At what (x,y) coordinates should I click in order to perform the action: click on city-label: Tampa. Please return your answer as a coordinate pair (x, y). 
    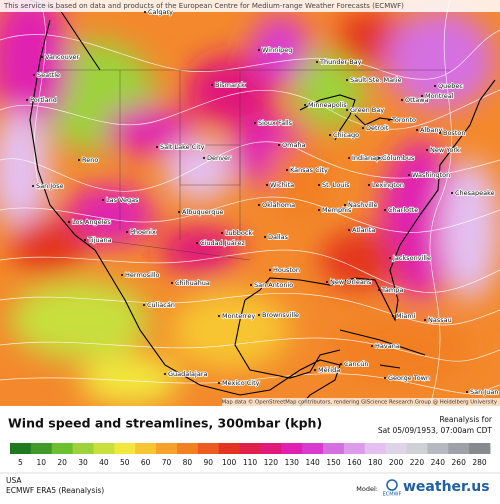
    Looking at the image, I should click on (392, 290).